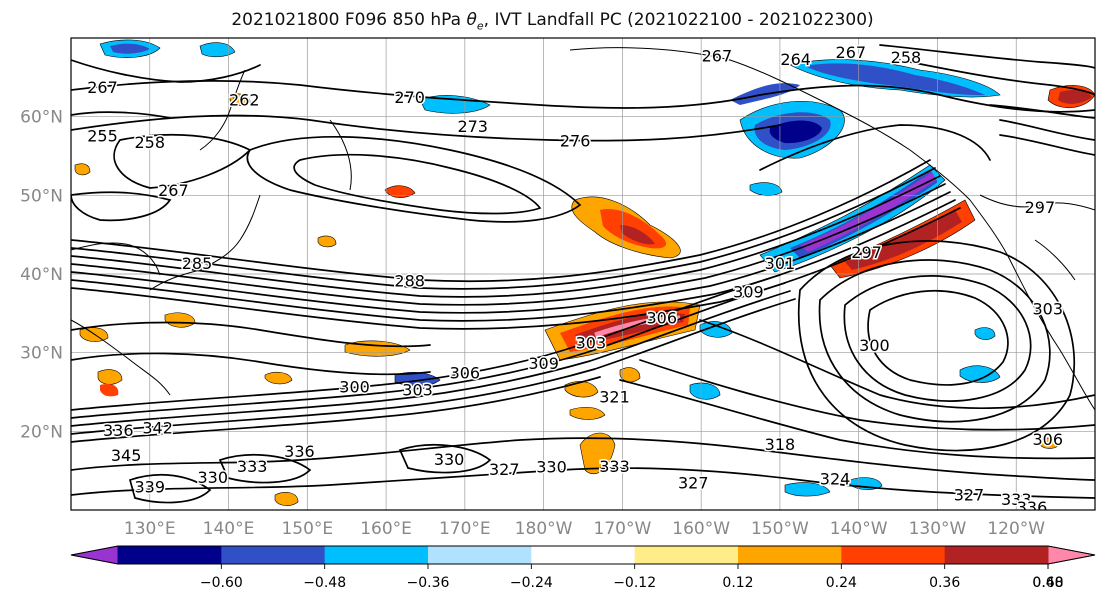 The height and width of the screenshot is (603, 1105). I want to click on longitude-label: 170°W, so click(623, 529).